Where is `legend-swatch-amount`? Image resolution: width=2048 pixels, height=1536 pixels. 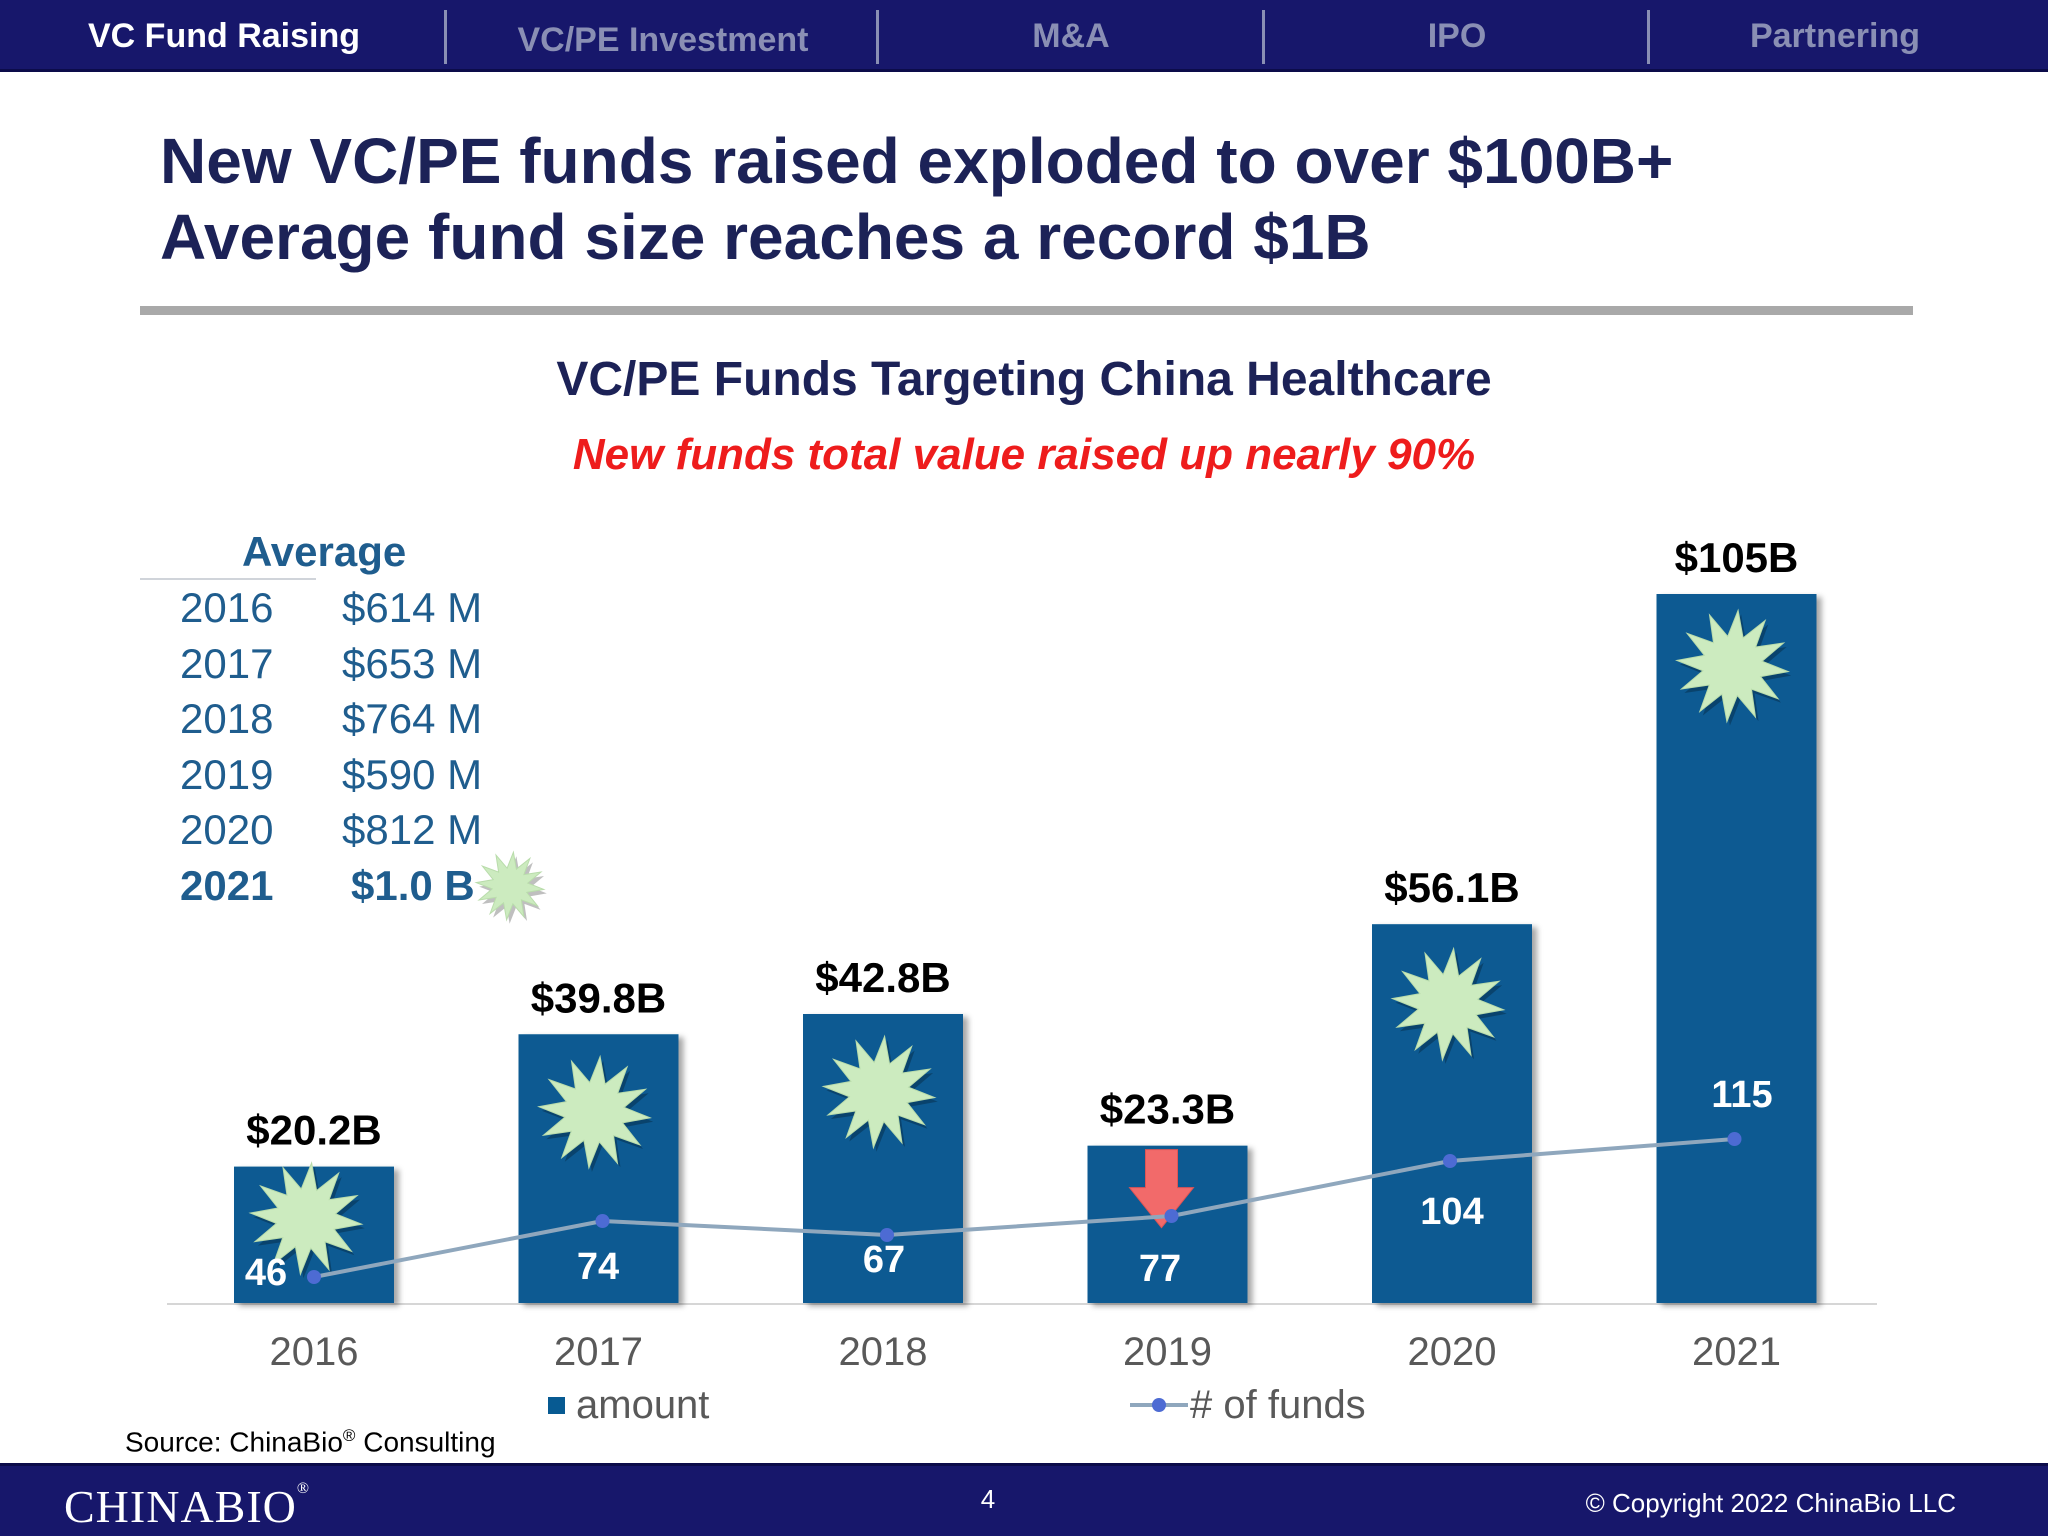
legend-swatch-amount is located at coordinates (556, 1405).